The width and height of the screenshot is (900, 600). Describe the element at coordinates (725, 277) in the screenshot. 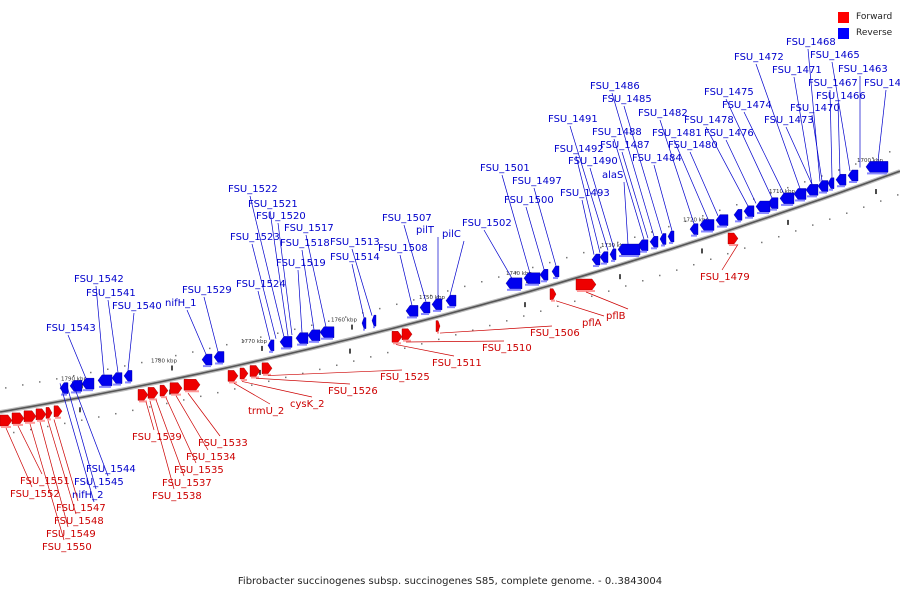

I see `forward-gene-label: FSU_1479` at that location.